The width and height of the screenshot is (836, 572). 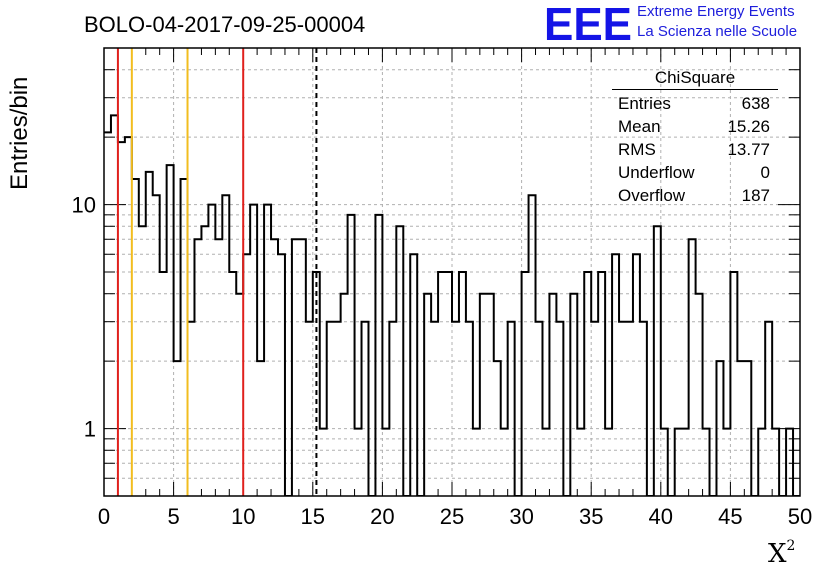 What do you see at coordinates (84, 205) in the screenshot?
I see `y-tick-label: 10` at bounding box center [84, 205].